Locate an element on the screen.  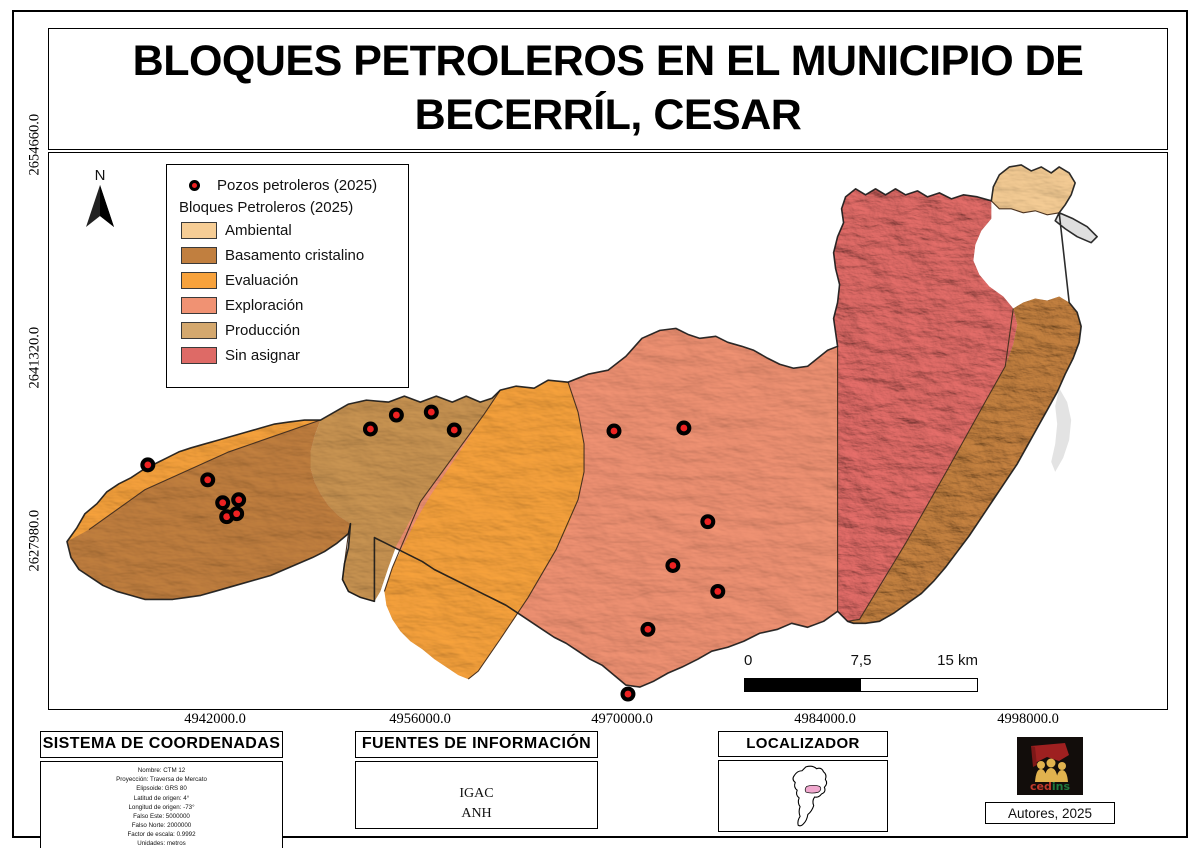
scale-bar-label-start: 0 is located at coordinates (748, 660).